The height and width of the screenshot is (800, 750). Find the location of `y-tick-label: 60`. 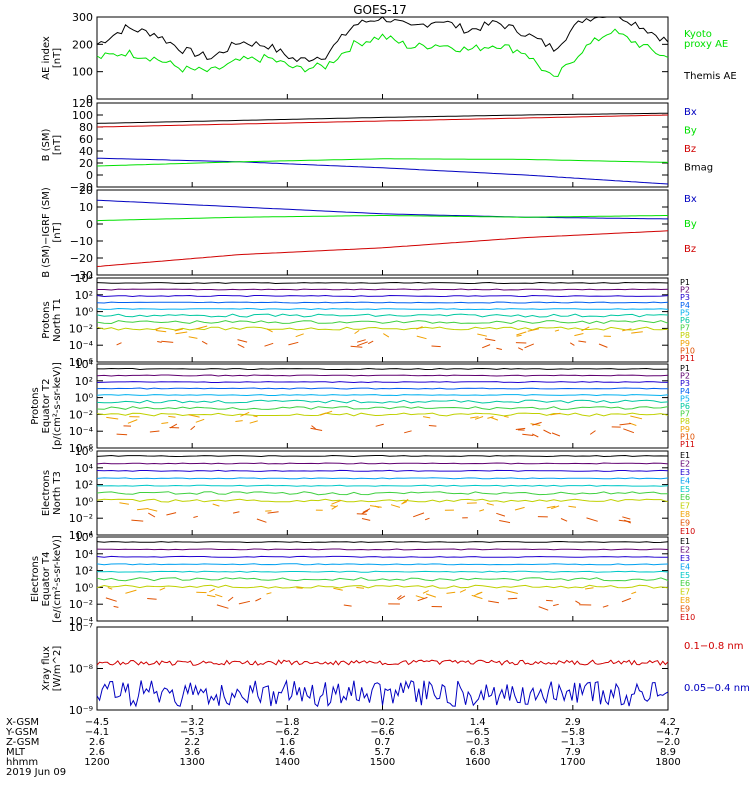

y-tick-label: 60 is located at coordinates (86, 139).